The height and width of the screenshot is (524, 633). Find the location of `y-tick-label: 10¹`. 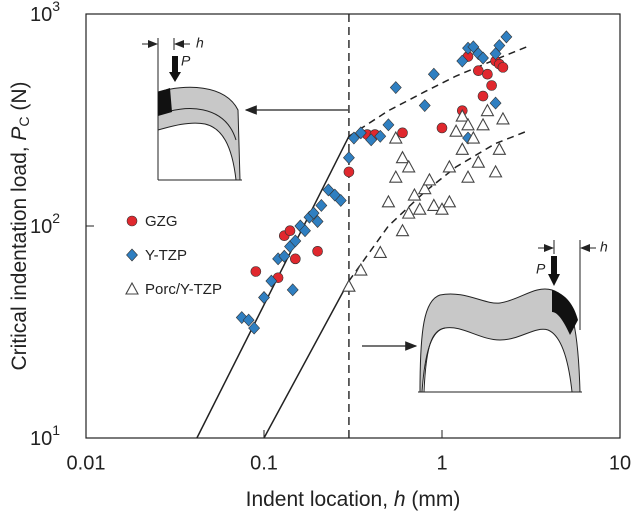

y-tick-label: 10¹ is located at coordinates (45, 436).